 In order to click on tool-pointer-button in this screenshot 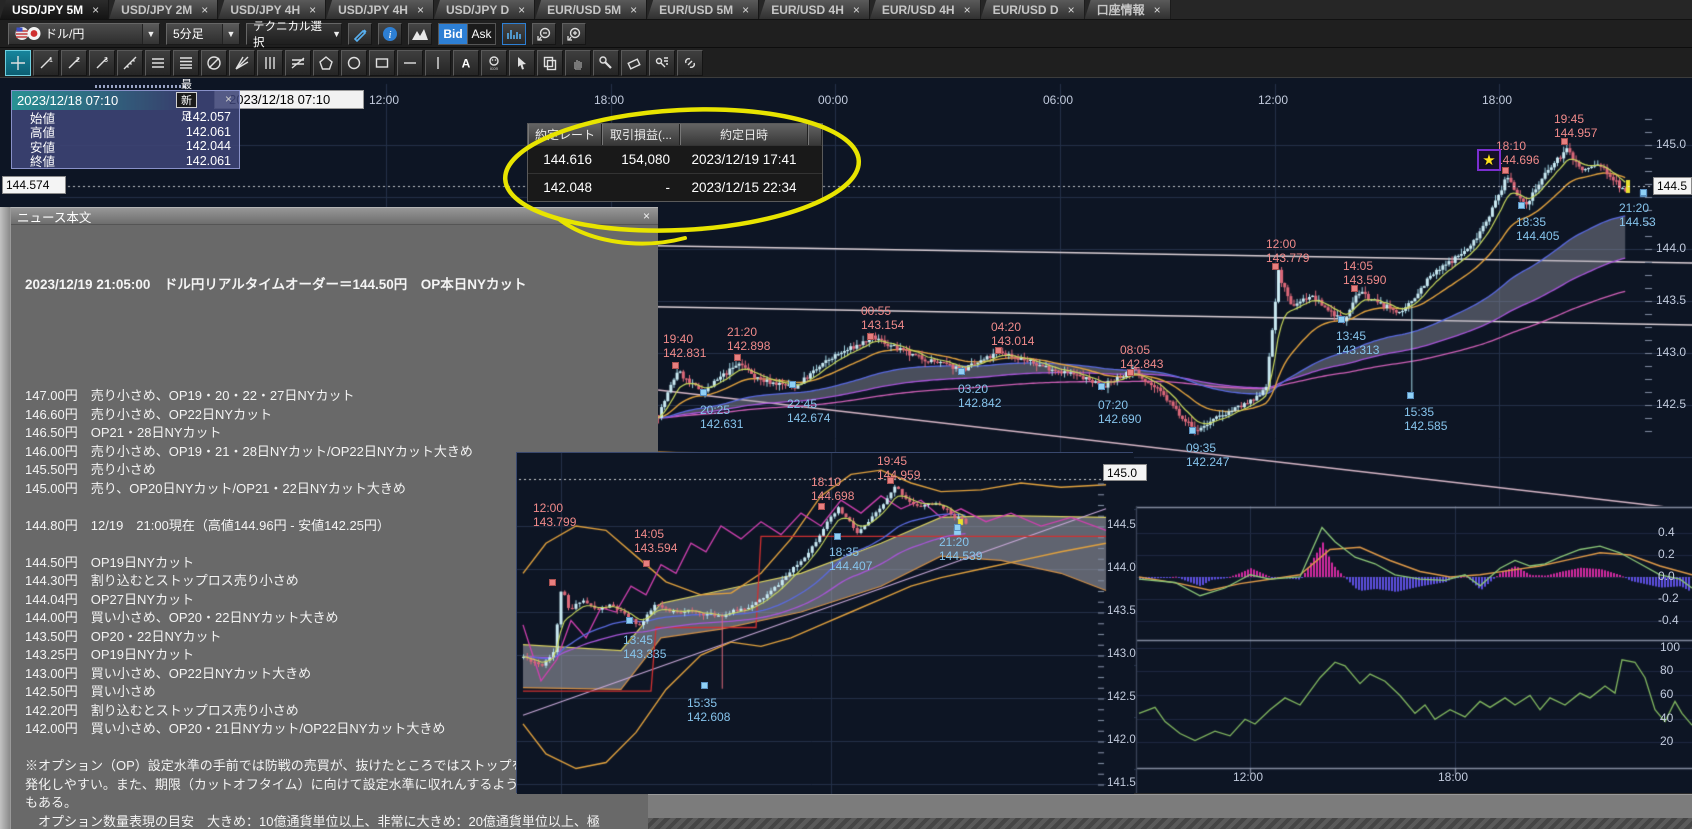, I will do `click(522, 62)`.